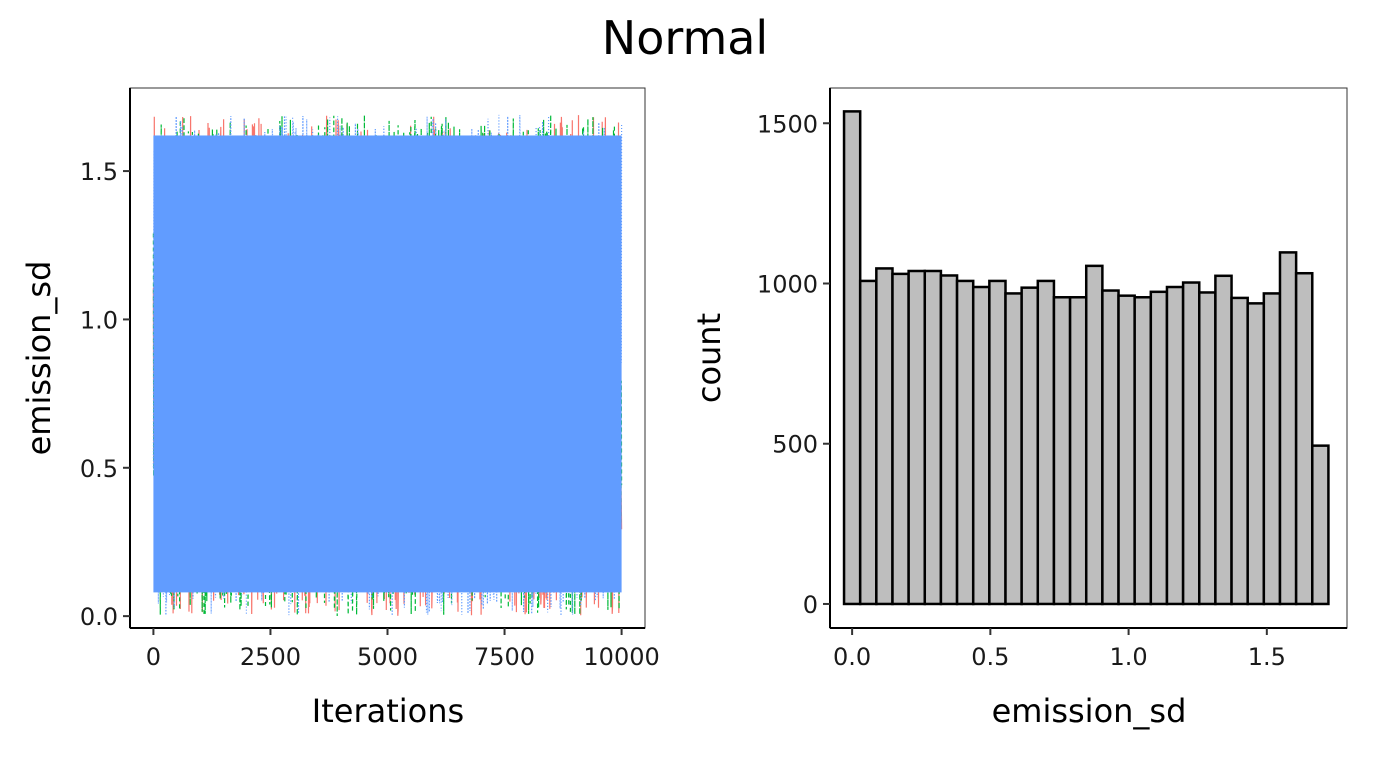 The height and width of the screenshot is (768, 1400). What do you see at coordinates (787, 124) in the screenshot?
I see `hist-y-tick-label: 1500` at bounding box center [787, 124].